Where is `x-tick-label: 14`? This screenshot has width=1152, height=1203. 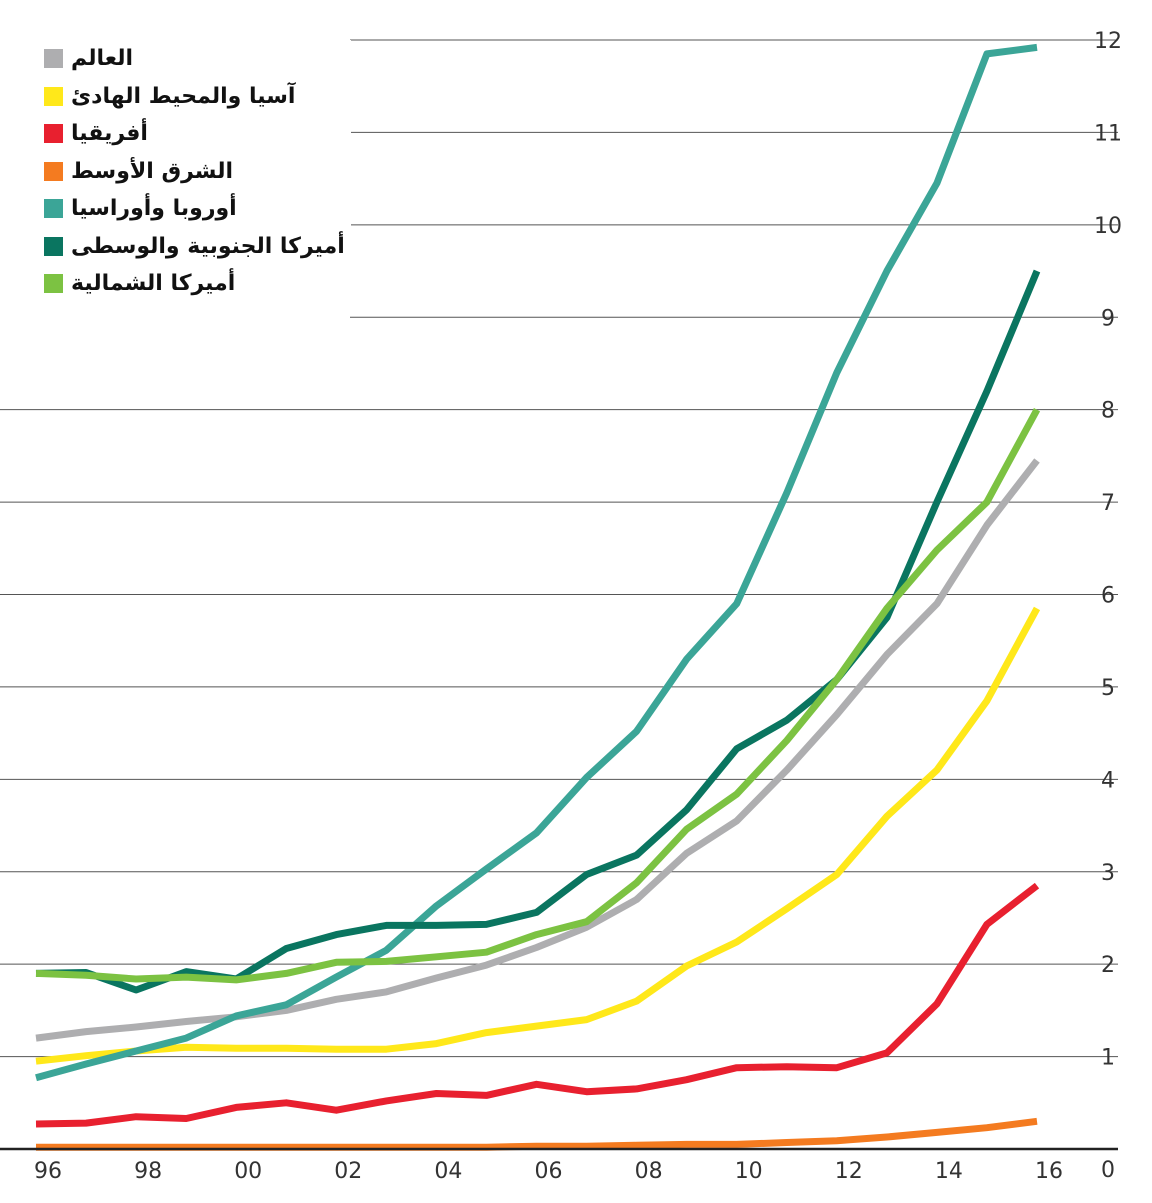
x-tick-label: 14 is located at coordinates (949, 1171).